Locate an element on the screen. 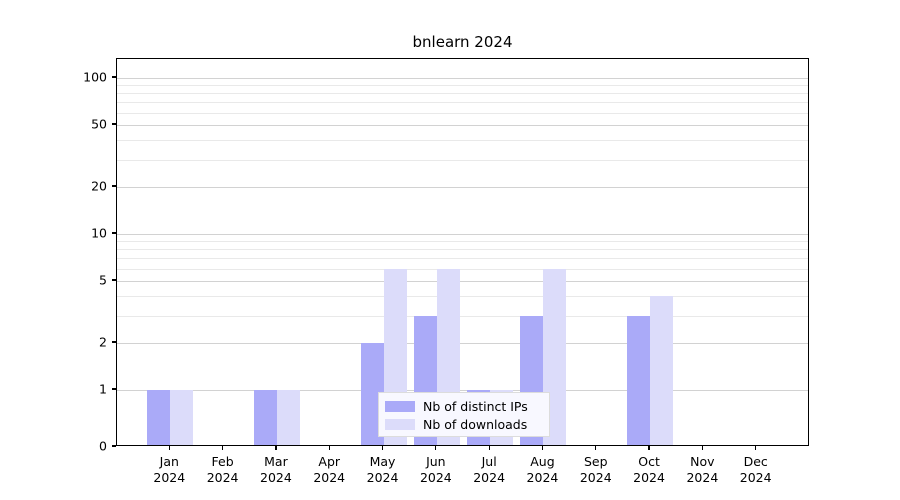 This screenshot has height=500, width=900. y-axis: 0 1 2 5 10 20 50 100 is located at coordinates (91, 250).